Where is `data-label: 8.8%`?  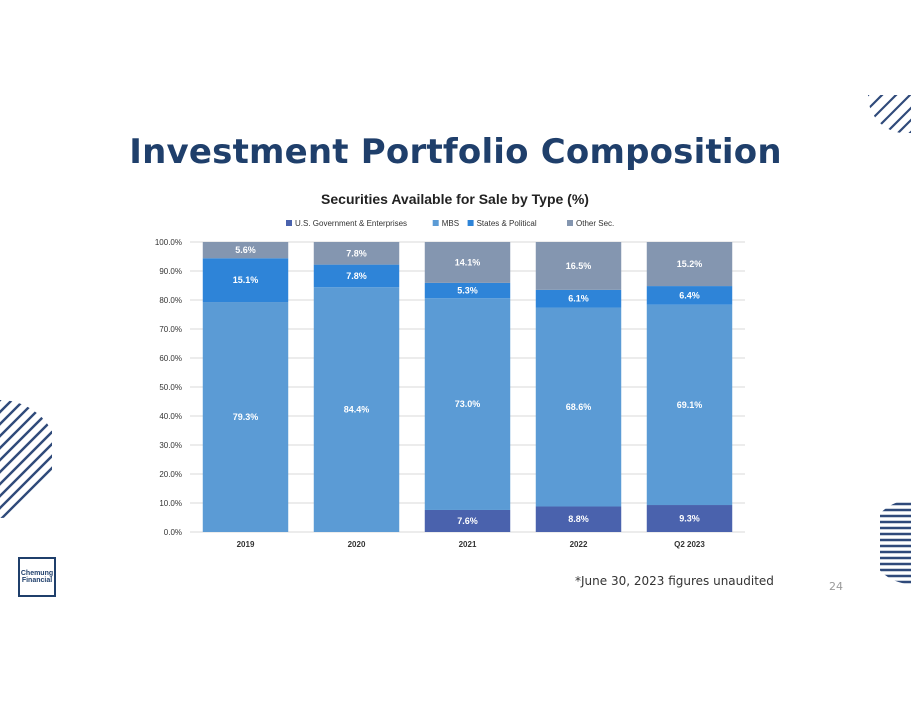
data-label: 8.8% is located at coordinates (578, 519).